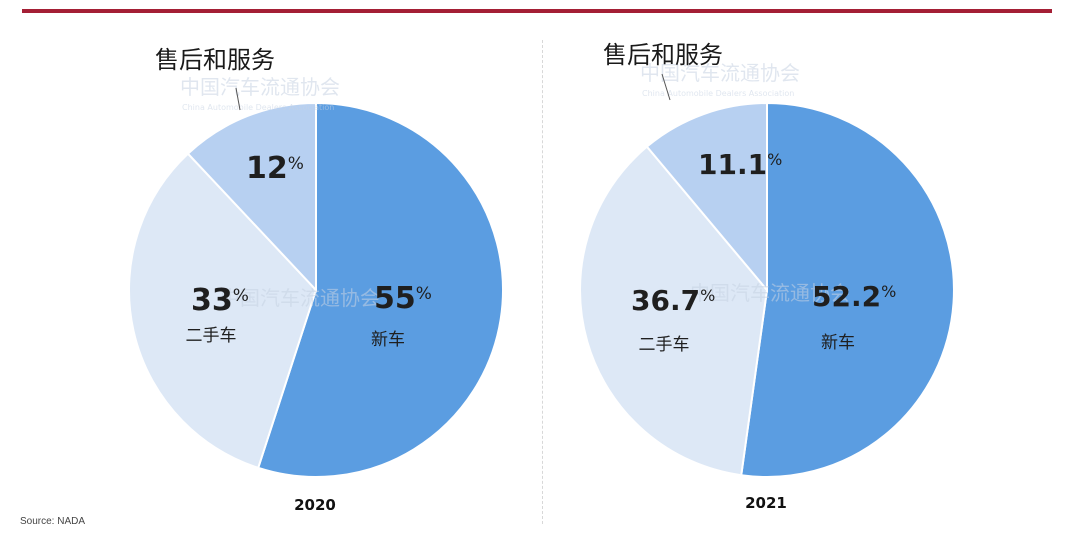 This screenshot has height=542, width=1080. I want to click on data-label-service: 11.1%, so click(740, 164).